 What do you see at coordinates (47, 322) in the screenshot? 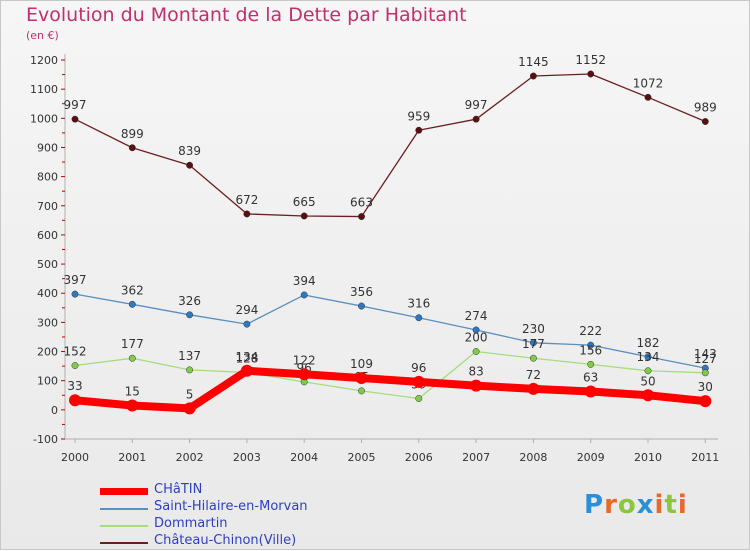
I see `y-tick-label: 300` at bounding box center [47, 322].